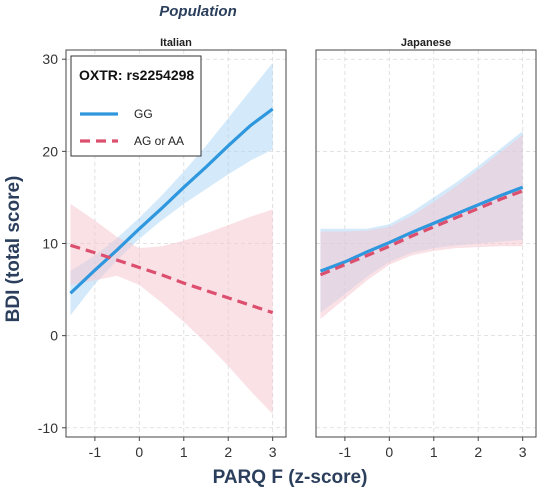  Describe the element at coordinates (159, 141) in the screenshot. I see `legend-label-ag-aa: AG or AA` at that location.